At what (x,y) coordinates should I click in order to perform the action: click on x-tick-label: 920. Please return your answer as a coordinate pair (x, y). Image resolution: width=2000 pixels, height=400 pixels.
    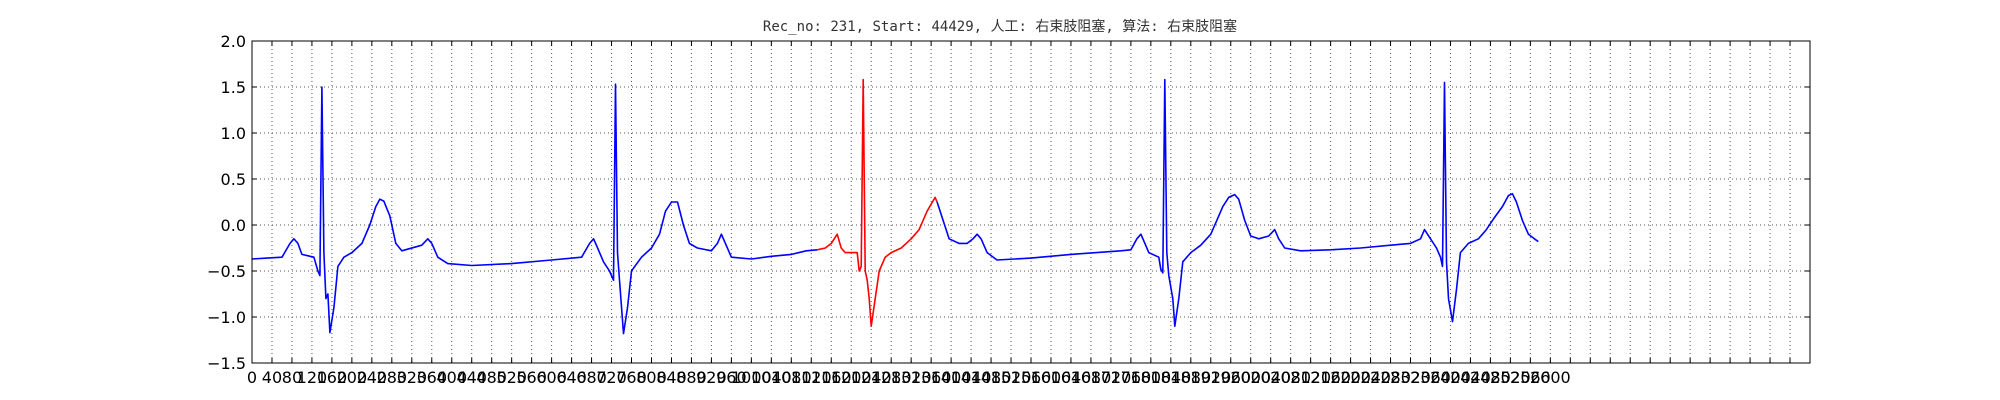
    Looking at the image, I should click on (711, 377).